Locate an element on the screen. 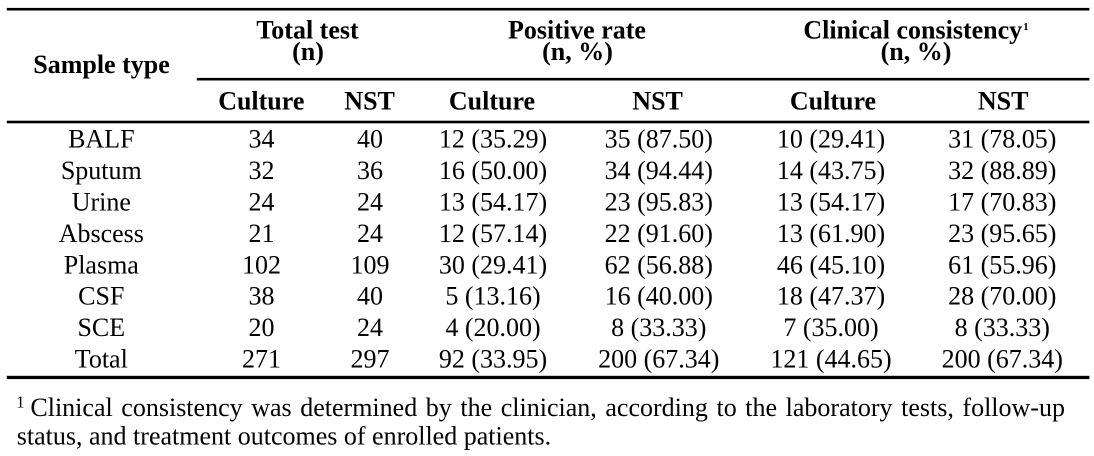 The width and height of the screenshot is (1094, 456). svg-text: Clinical consistency1 is located at coordinates (915, 30).